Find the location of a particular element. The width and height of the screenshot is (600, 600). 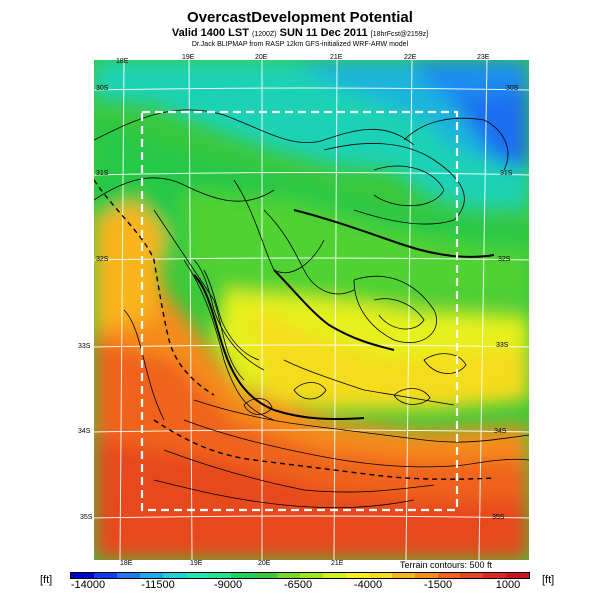

lon-bottom-label: 21E is located at coordinates (337, 563).